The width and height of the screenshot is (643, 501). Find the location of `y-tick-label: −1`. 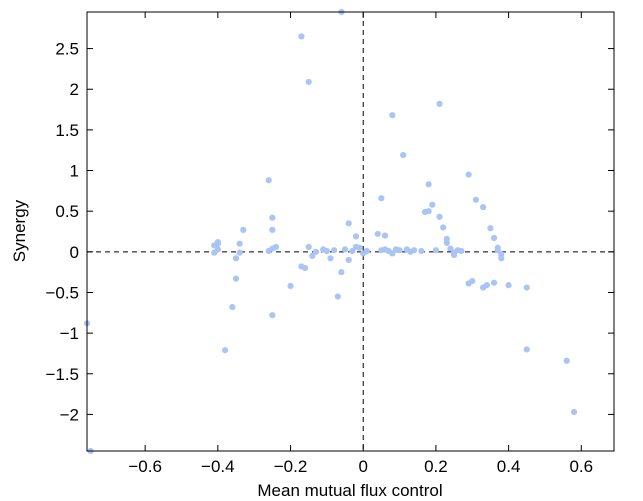

y-tick-label: −1 is located at coordinates (69, 333).